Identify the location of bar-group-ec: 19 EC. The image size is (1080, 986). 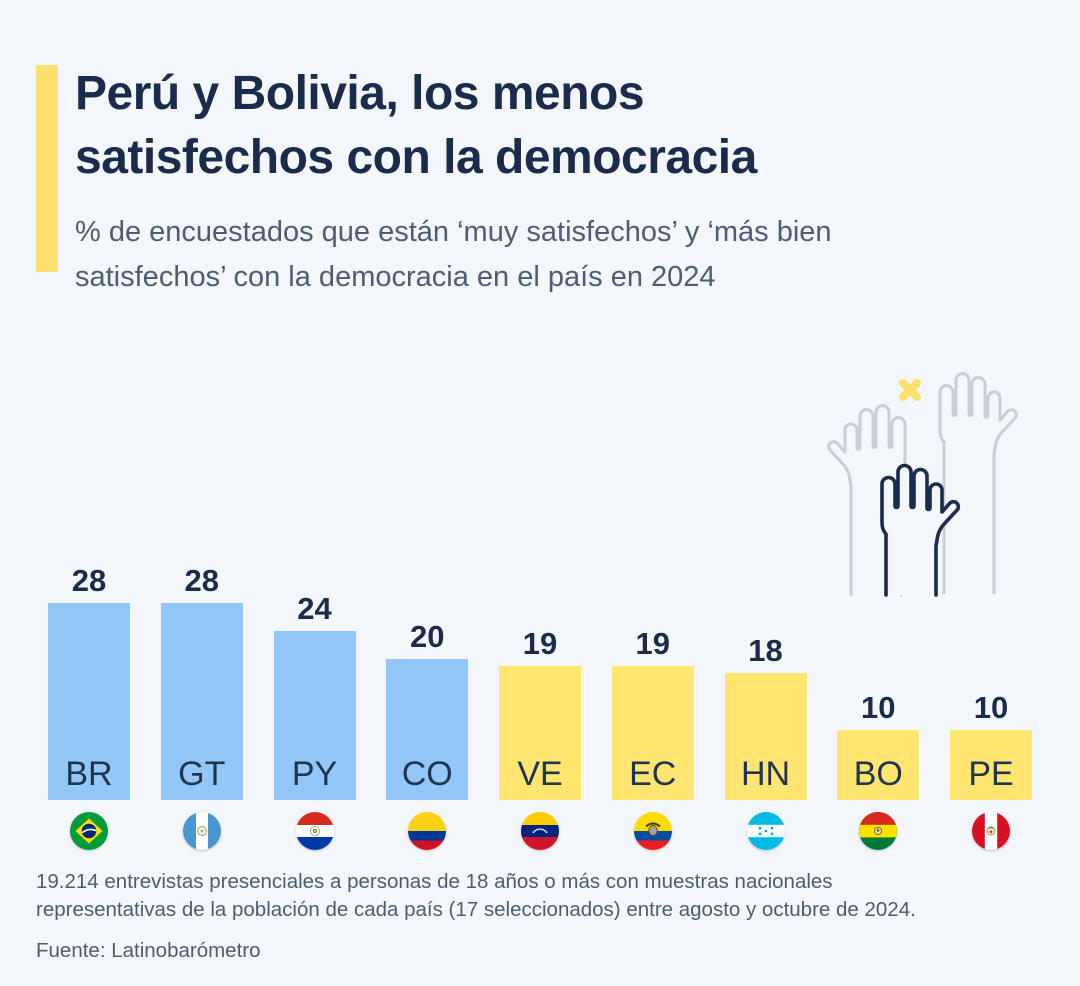
(652, 738).